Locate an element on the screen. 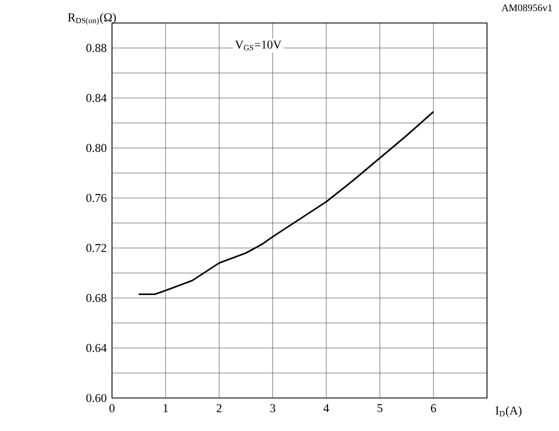 The width and height of the screenshot is (559, 431). x-tick-label: 4 is located at coordinates (327, 408).